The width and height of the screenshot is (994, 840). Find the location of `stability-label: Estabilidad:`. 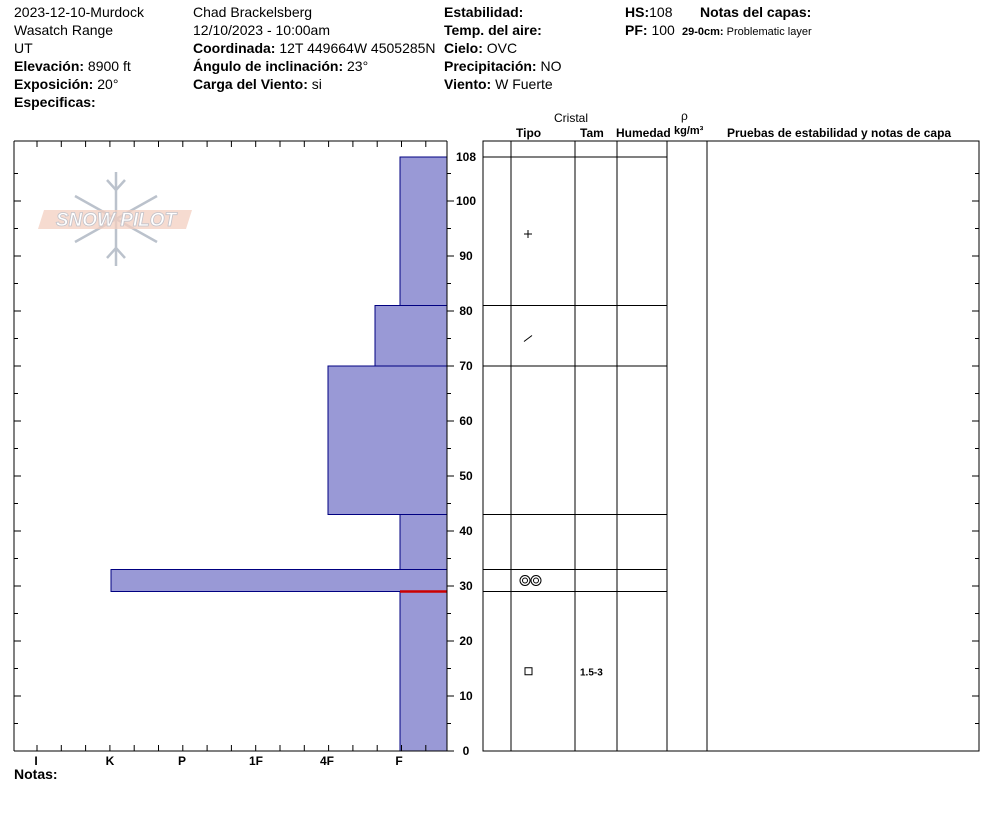

stability-label: Estabilidad: is located at coordinates (484, 12).